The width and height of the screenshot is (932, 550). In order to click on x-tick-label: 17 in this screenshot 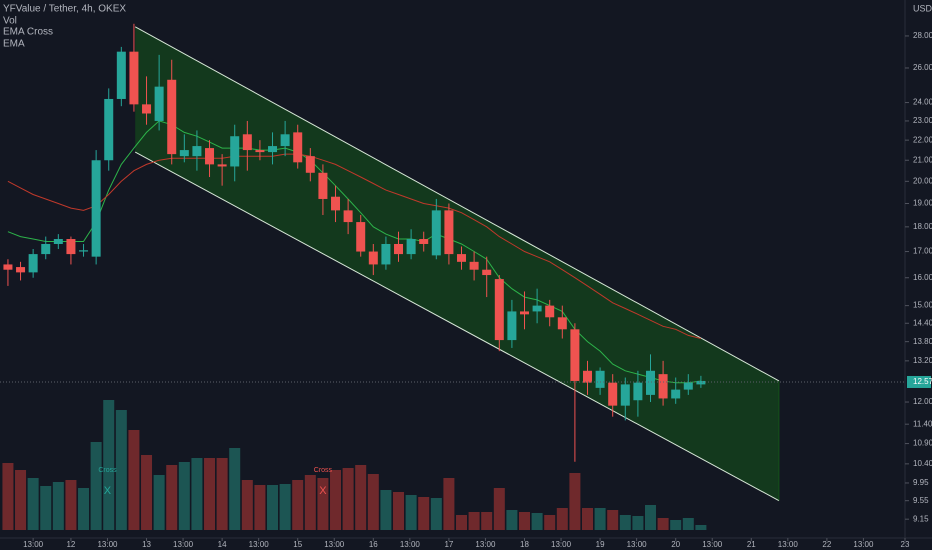, I will do `click(448, 544)`.